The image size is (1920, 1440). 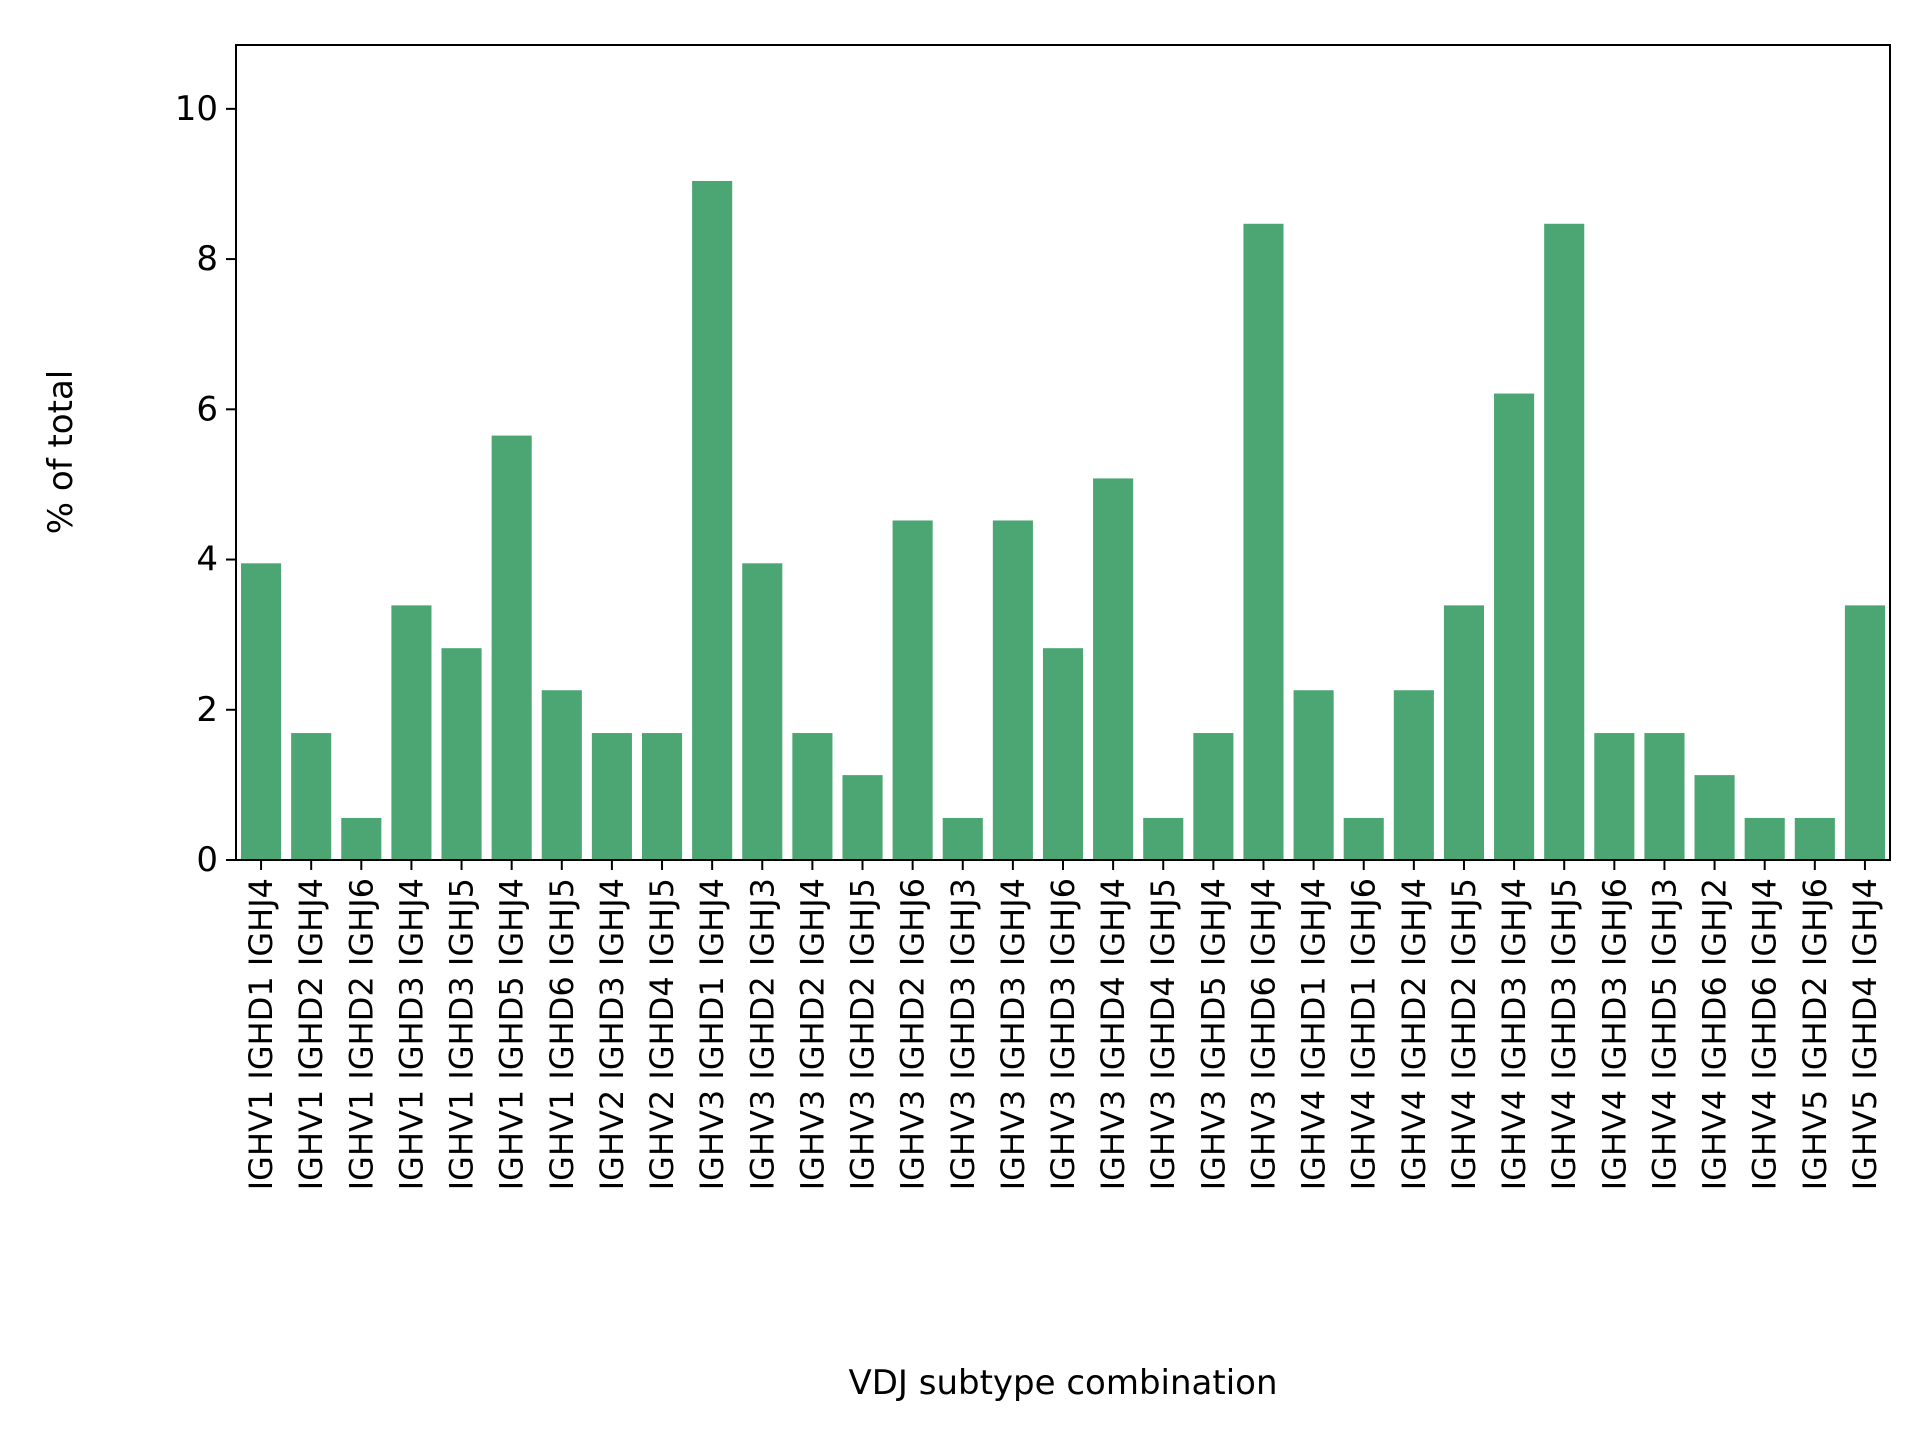 What do you see at coordinates (1263, 1034) in the screenshot?
I see `x-tick-label-21: IGHV3 IGHD6 IGHJ4` at bounding box center [1263, 1034].